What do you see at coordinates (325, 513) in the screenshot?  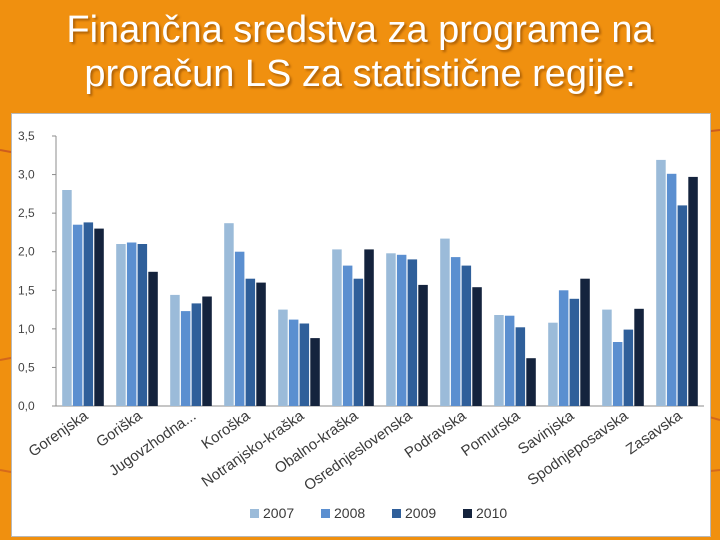 I see `legend-swatch-2008` at bounding box center [325, 513].